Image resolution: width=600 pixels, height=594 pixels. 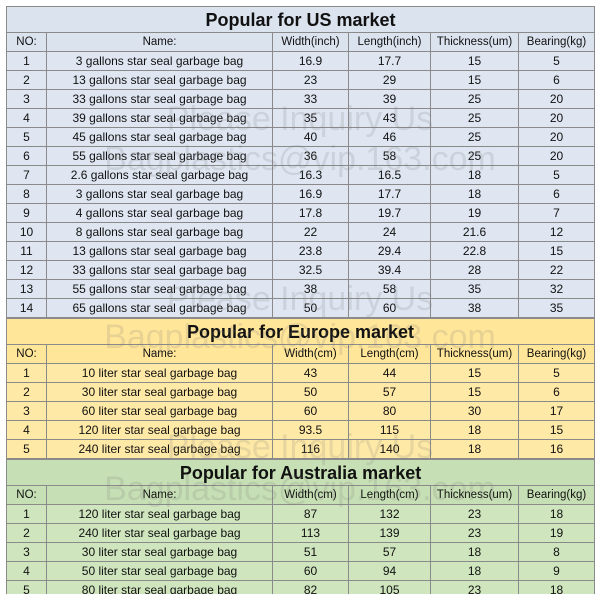 I want to click on table-cell: 22.8, so click(x=474, y=251).